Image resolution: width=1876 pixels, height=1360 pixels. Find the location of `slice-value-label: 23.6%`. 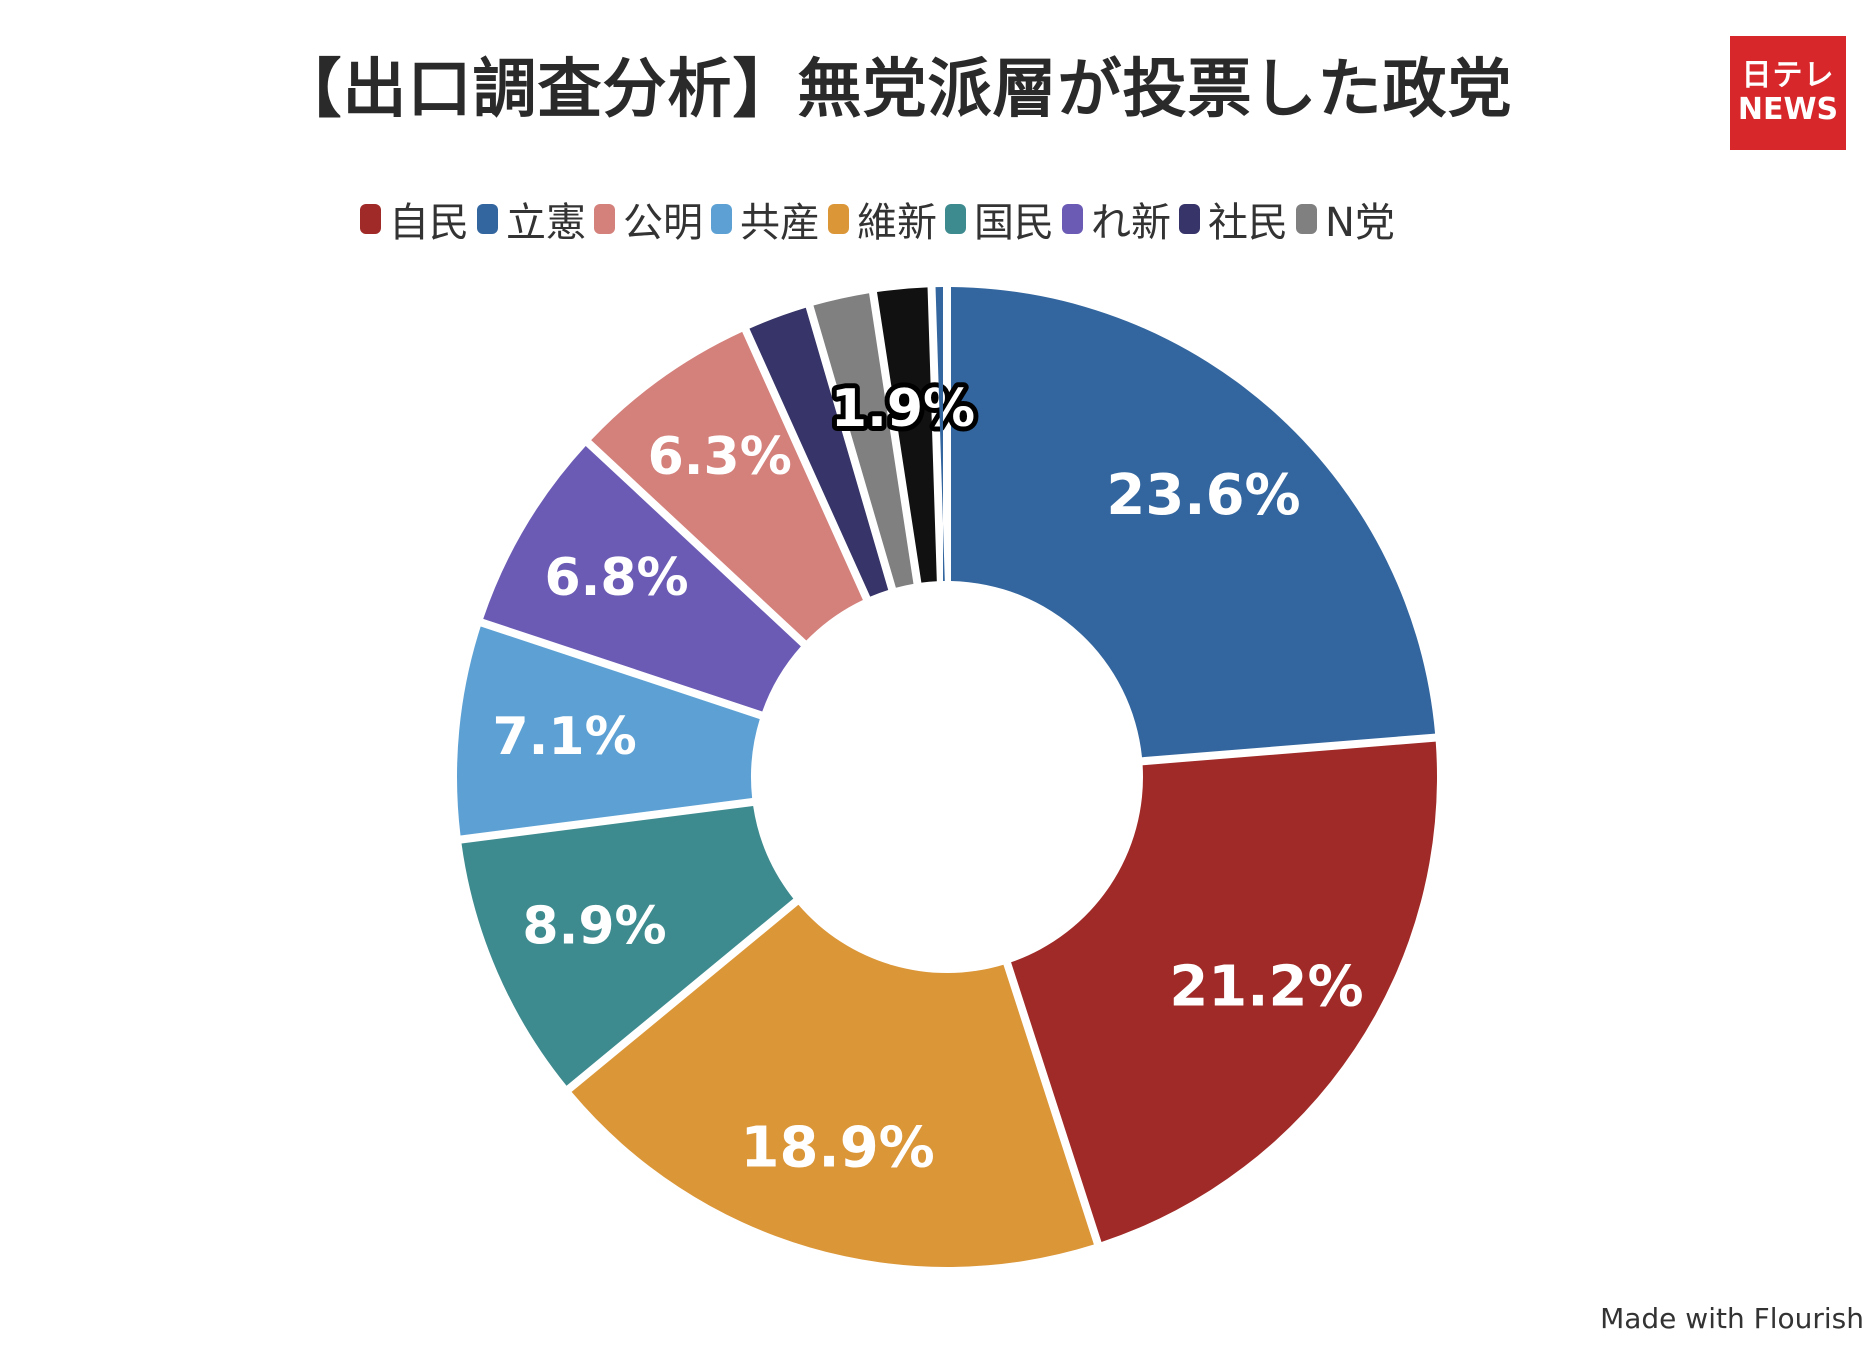

slice-value-label: 23.6% is located at coordinates (1203, 495).